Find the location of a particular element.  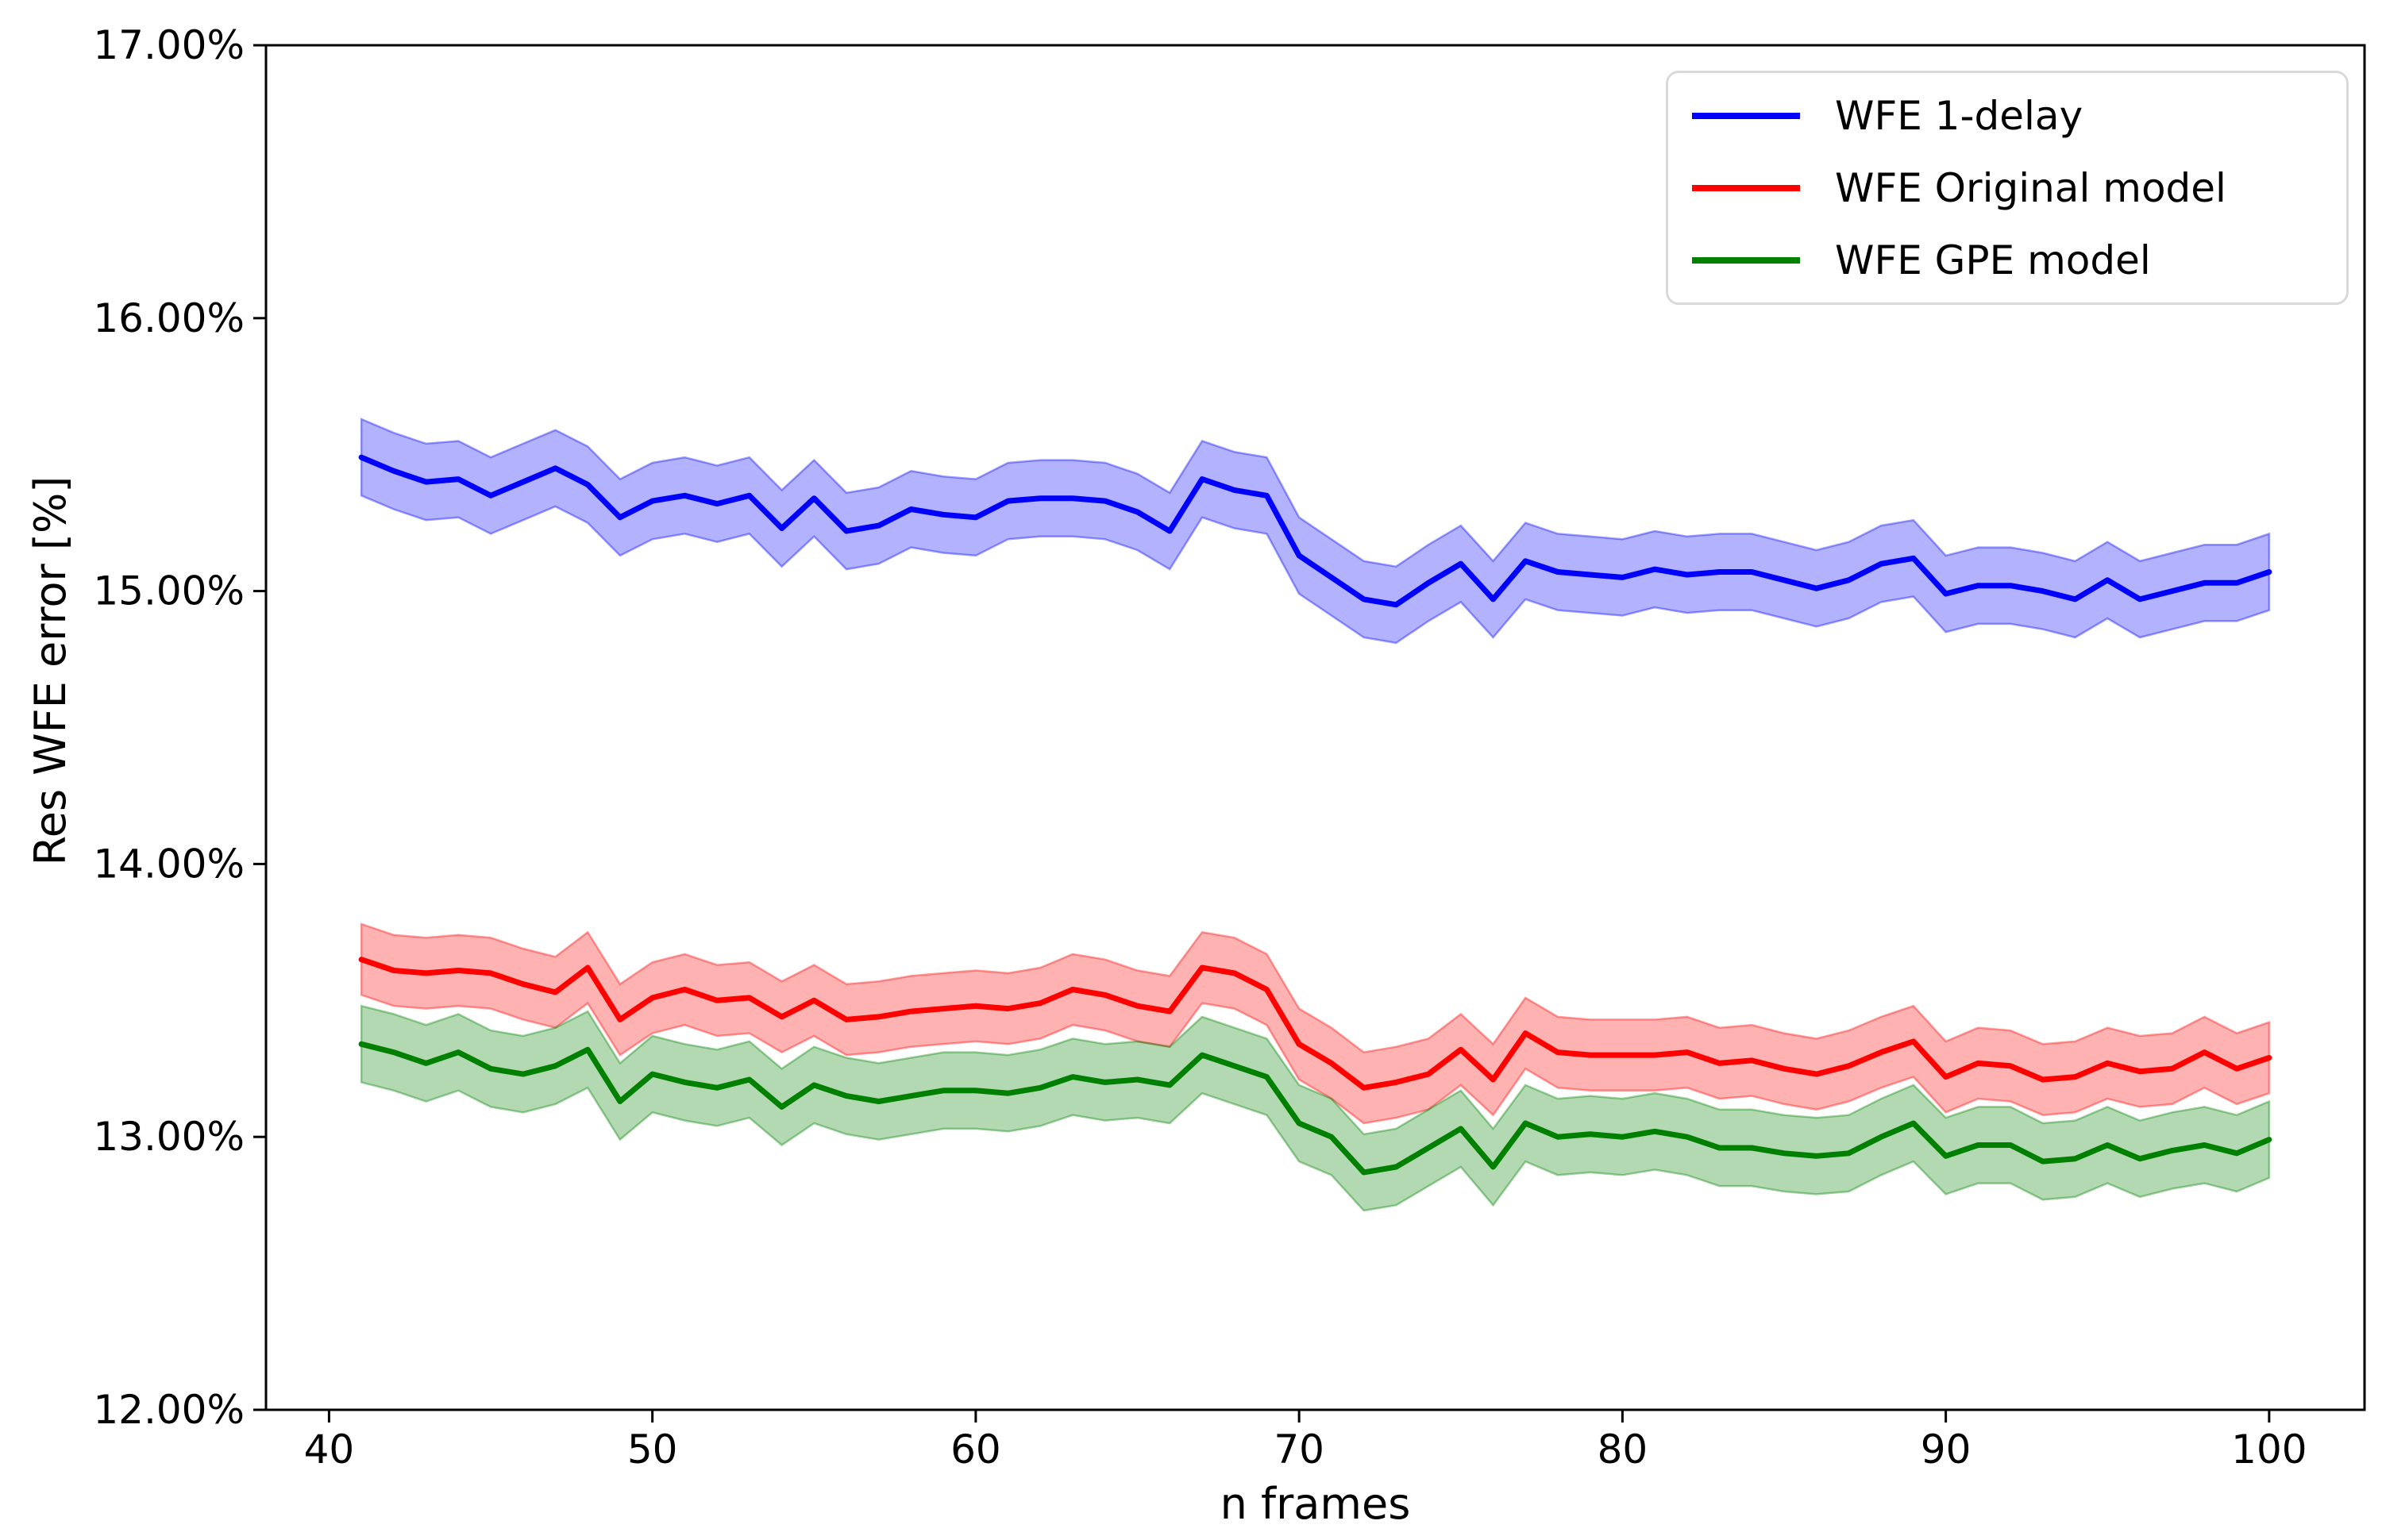

legend-item: WFE GPE model is located at coordinates (2015, 260).